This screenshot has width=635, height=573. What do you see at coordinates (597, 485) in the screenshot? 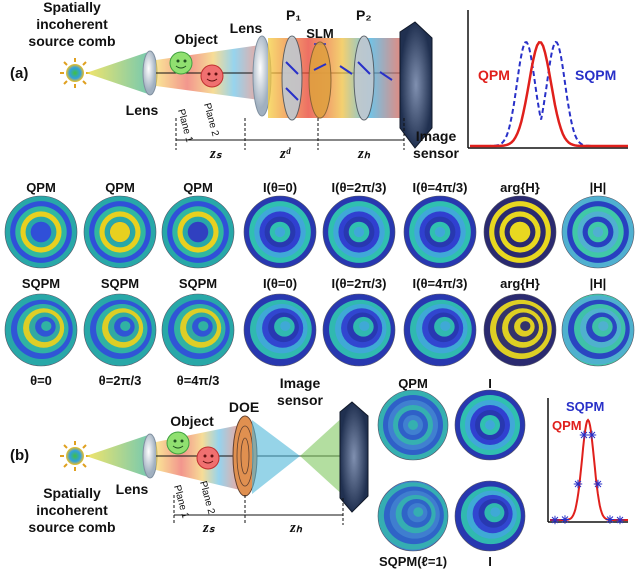
I see `plot-b-sqpm-marker-5: ✳` at bounding box center [597, 485].